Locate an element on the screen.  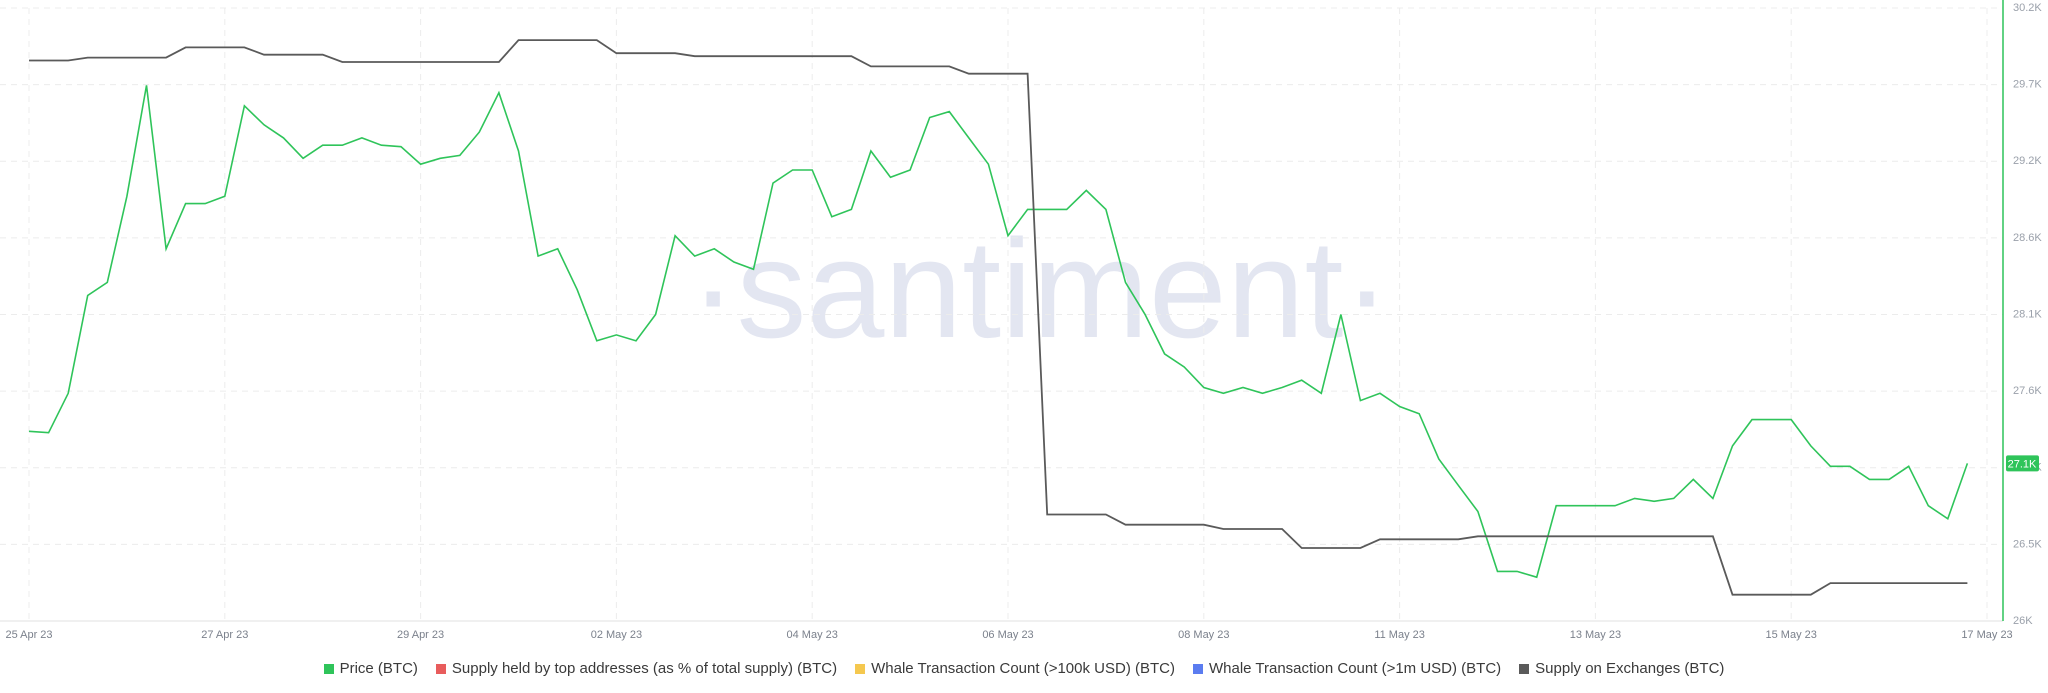
value-label: 27.1K is located at coordinates (2022, 464).